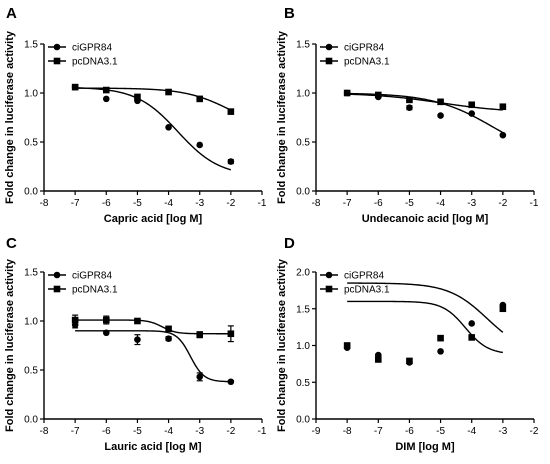 The width and height of the screenshot is (550, 464). What do you see at coordinates (11, 13) in the screenshot?
I see `panel-letter: A` at bounding box center [11, 13].